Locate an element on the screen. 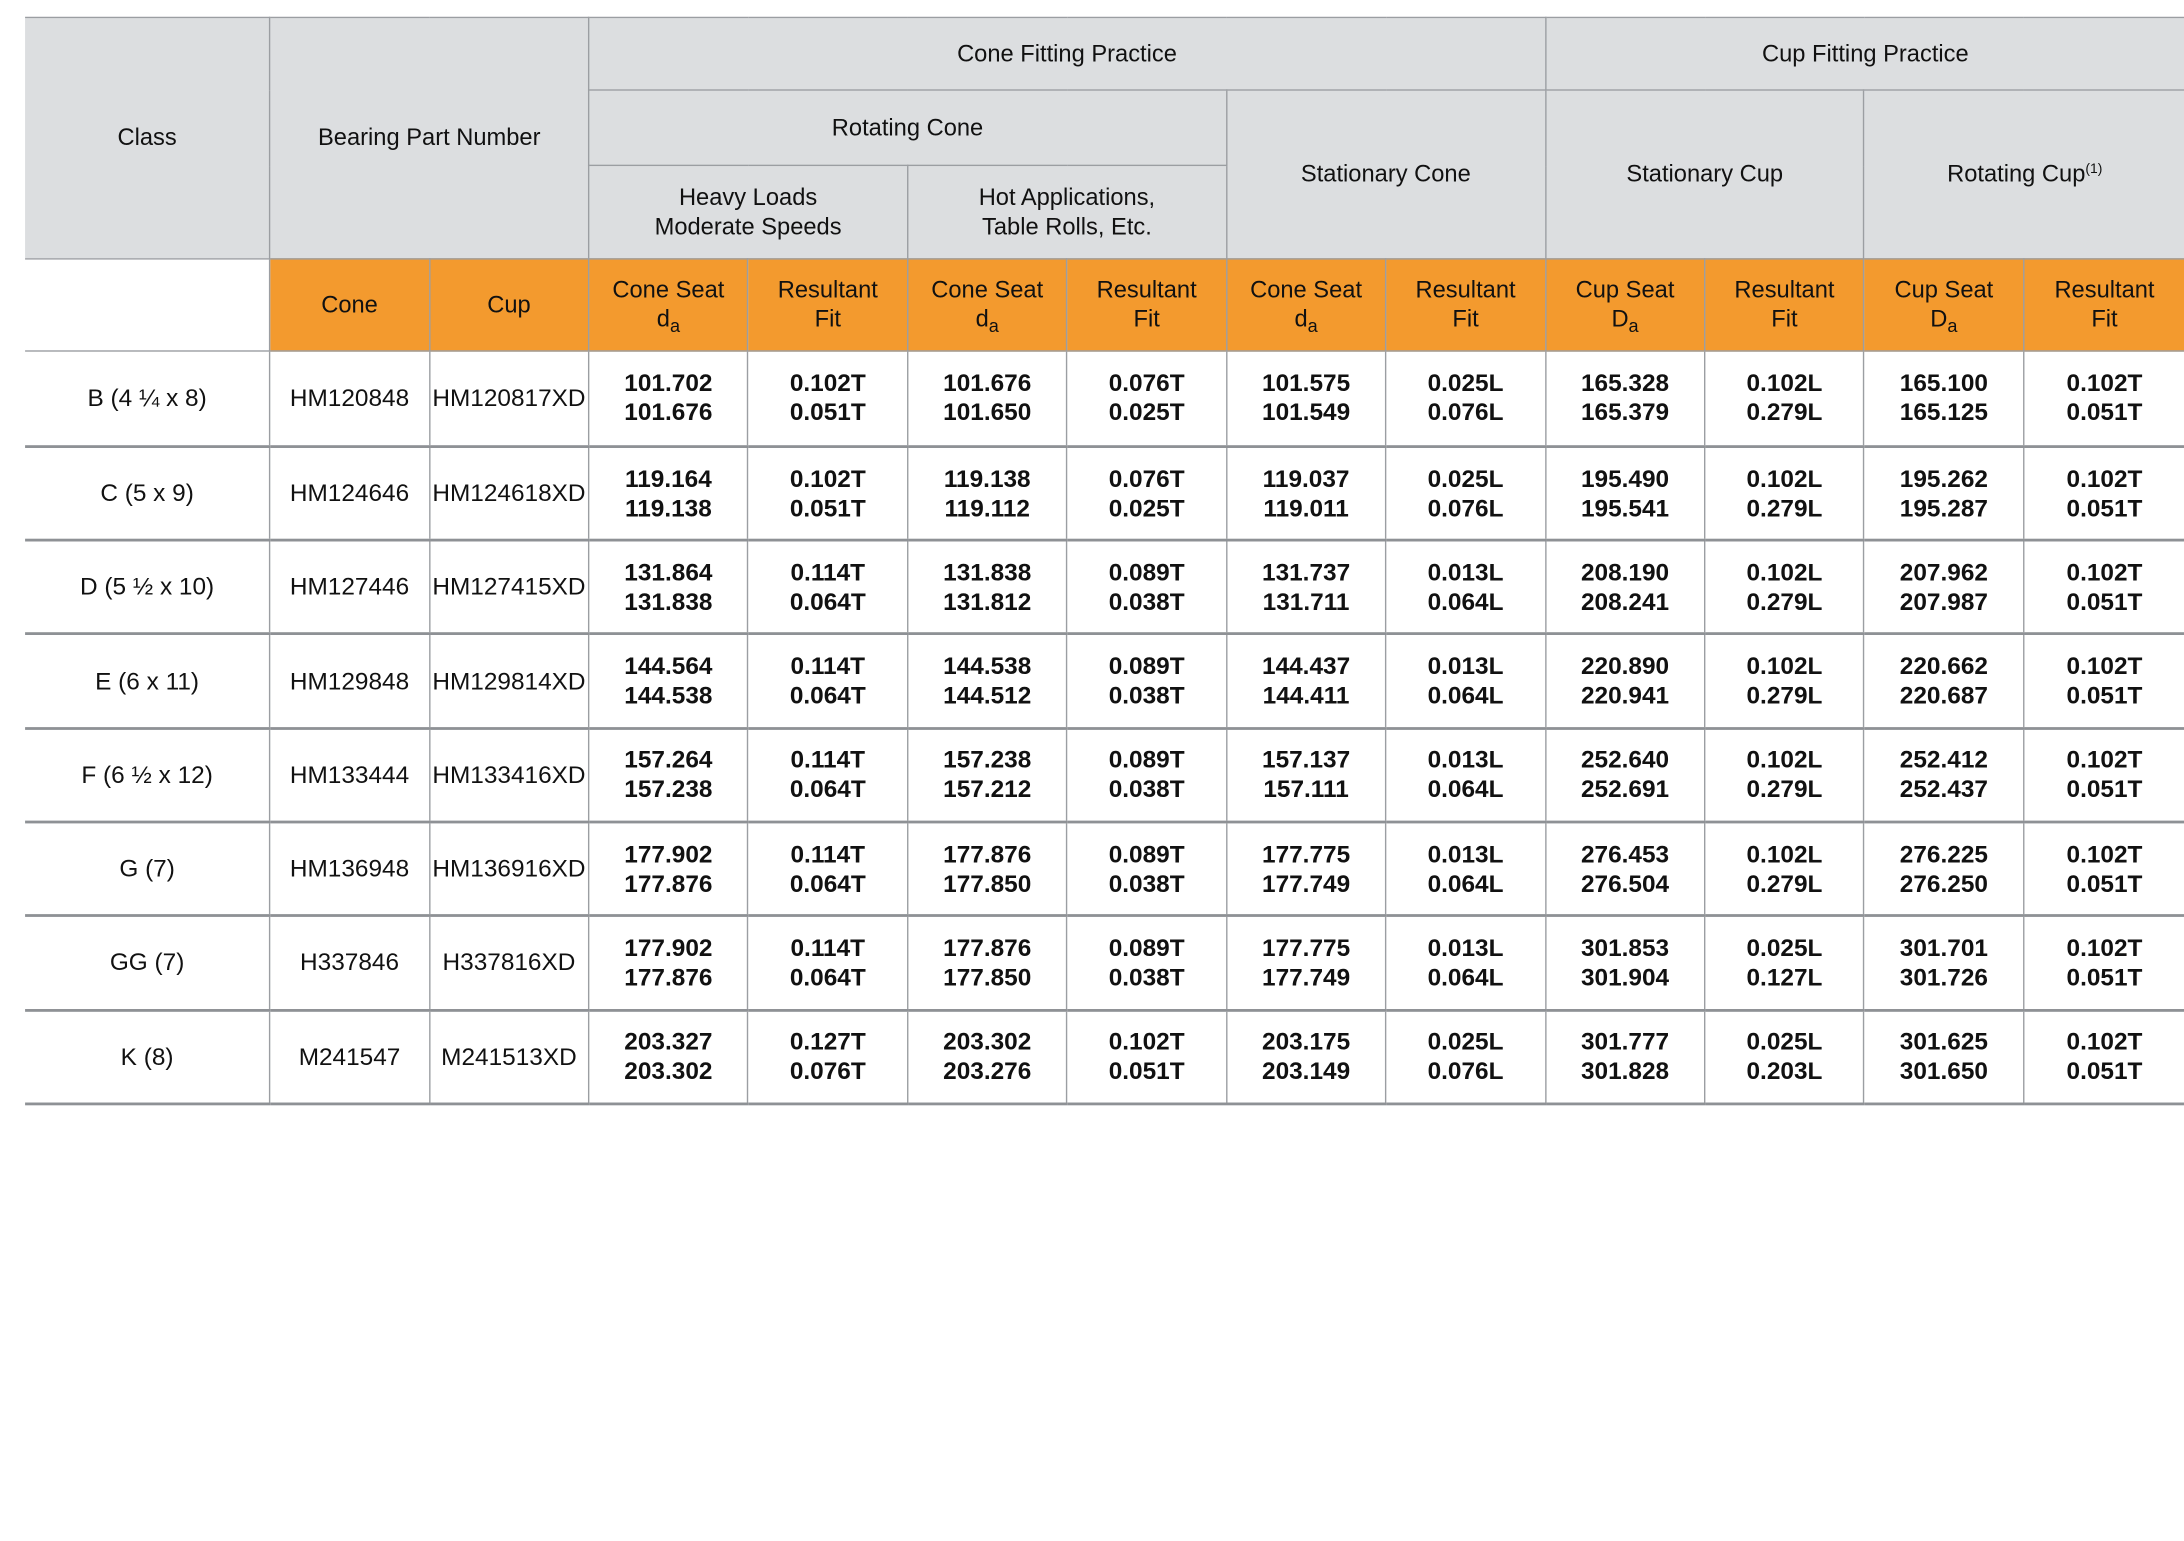  cone-seat-cell: 131.864 131.838 is located at coordinates (668, 588).